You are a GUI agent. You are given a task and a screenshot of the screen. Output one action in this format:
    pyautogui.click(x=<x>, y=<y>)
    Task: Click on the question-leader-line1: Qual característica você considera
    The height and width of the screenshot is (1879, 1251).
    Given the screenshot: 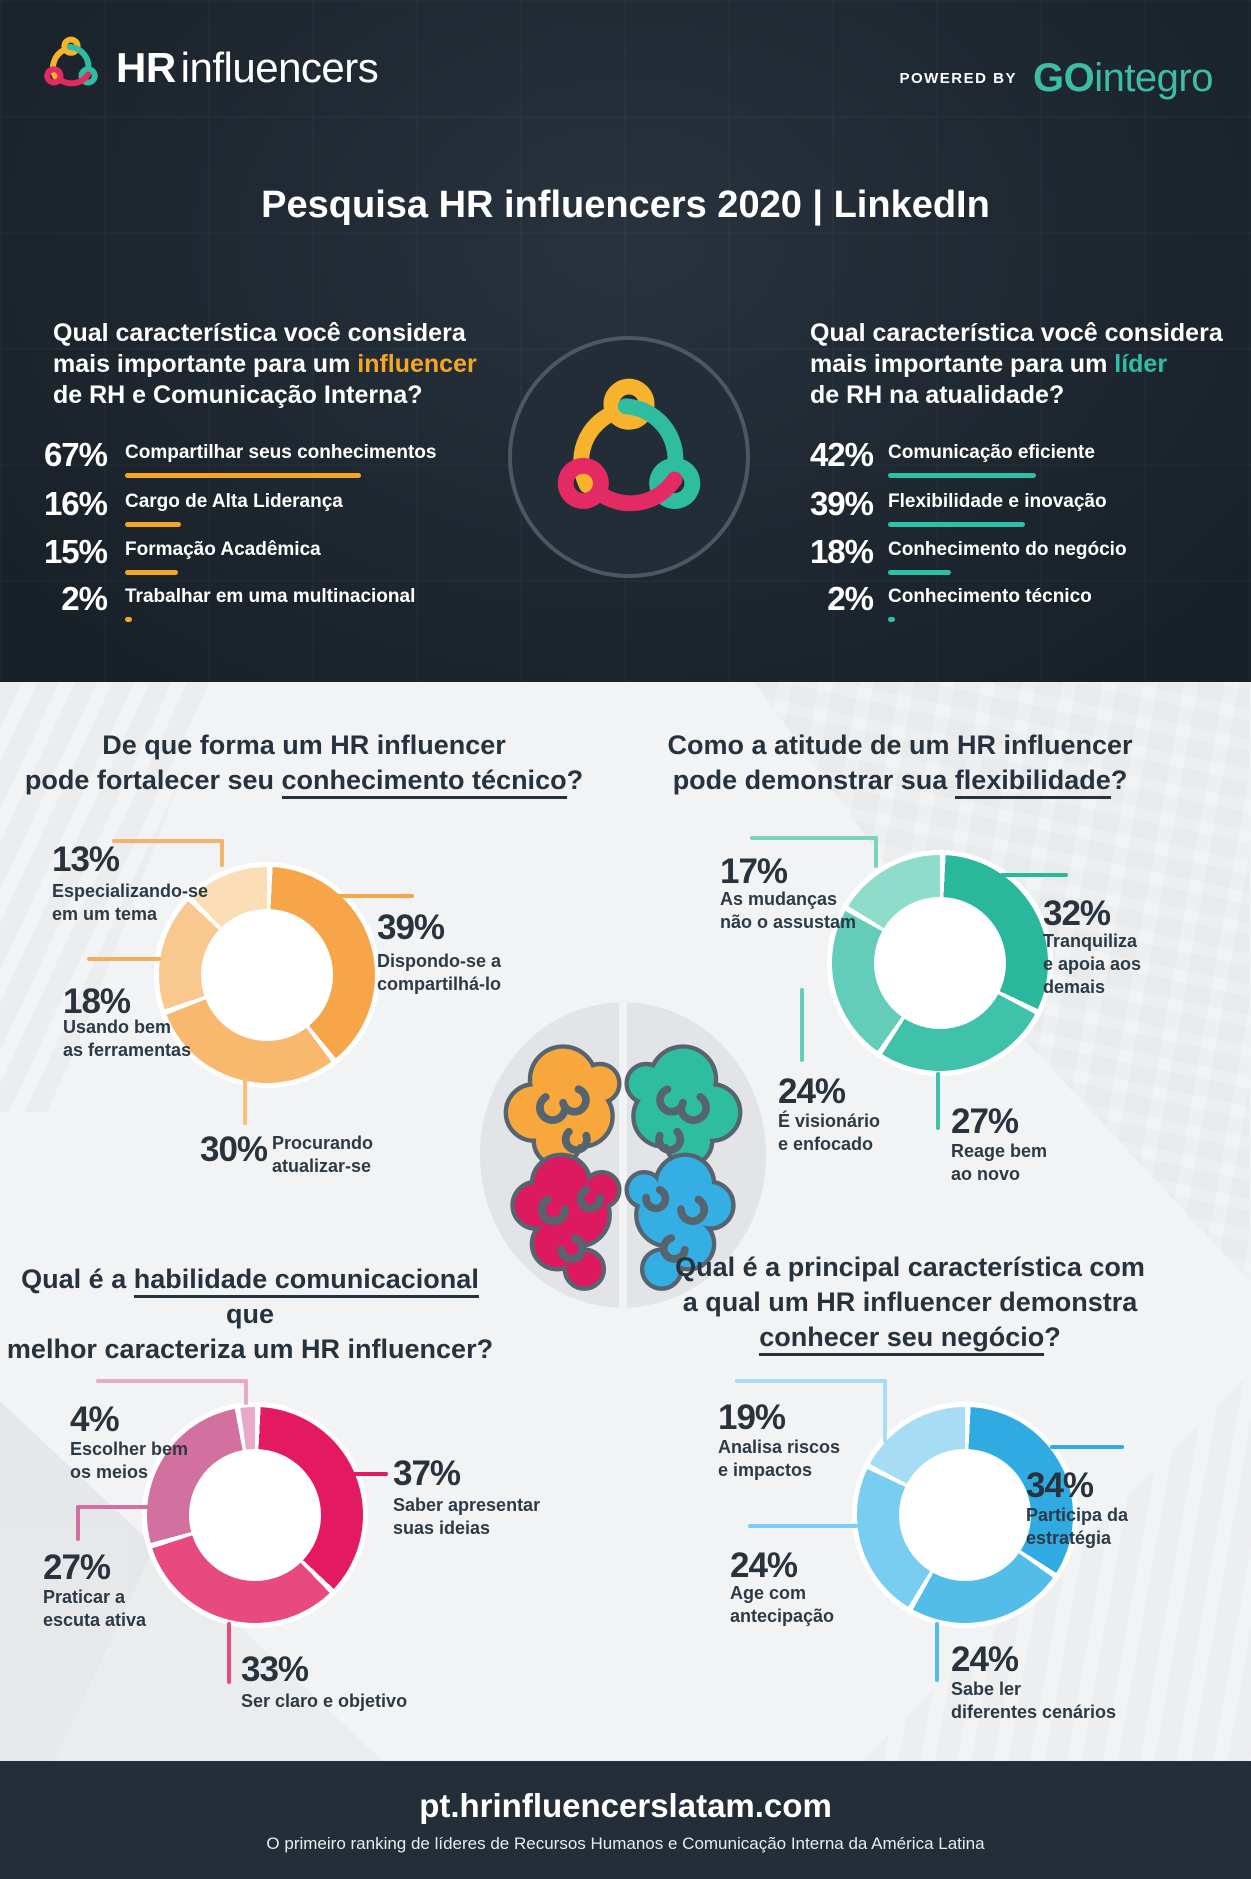 What is the action you would take?
    pyautogui.click(x=1016, y=333)
    